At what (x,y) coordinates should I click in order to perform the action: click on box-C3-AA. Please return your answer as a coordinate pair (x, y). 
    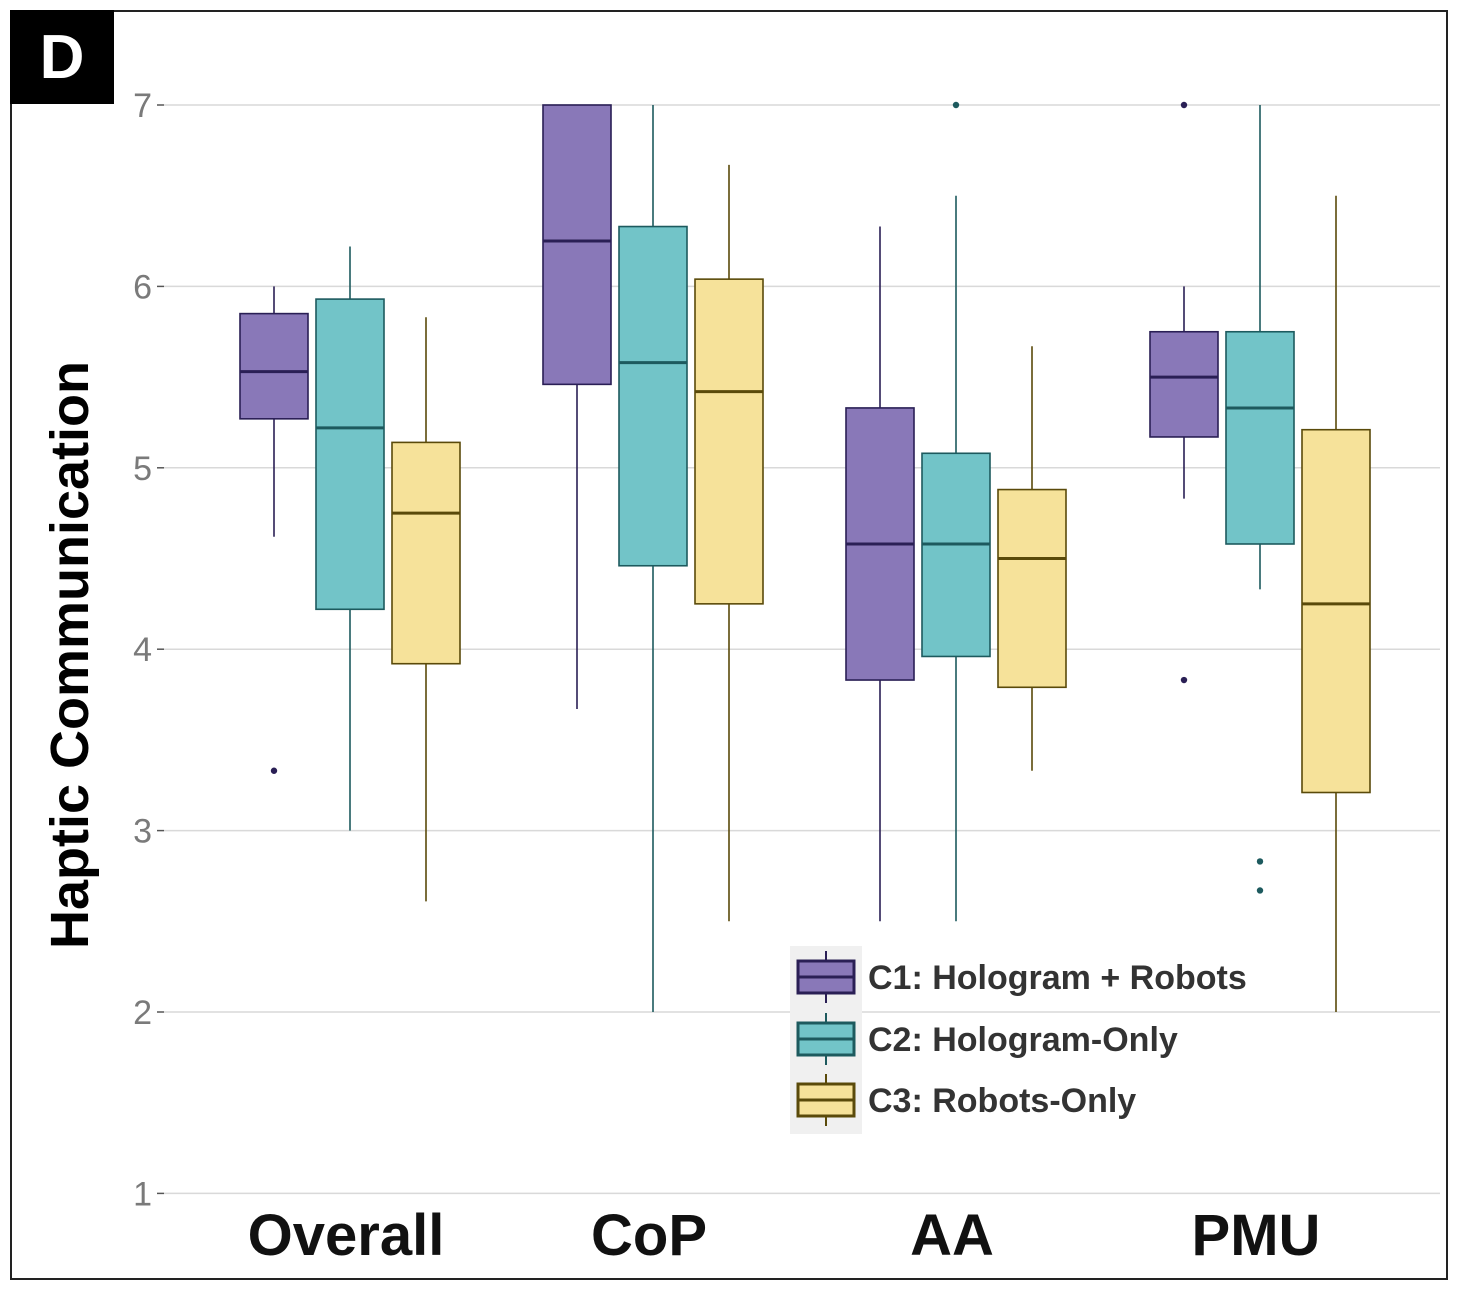
    Looking at the image, I should click on (1032, 588).